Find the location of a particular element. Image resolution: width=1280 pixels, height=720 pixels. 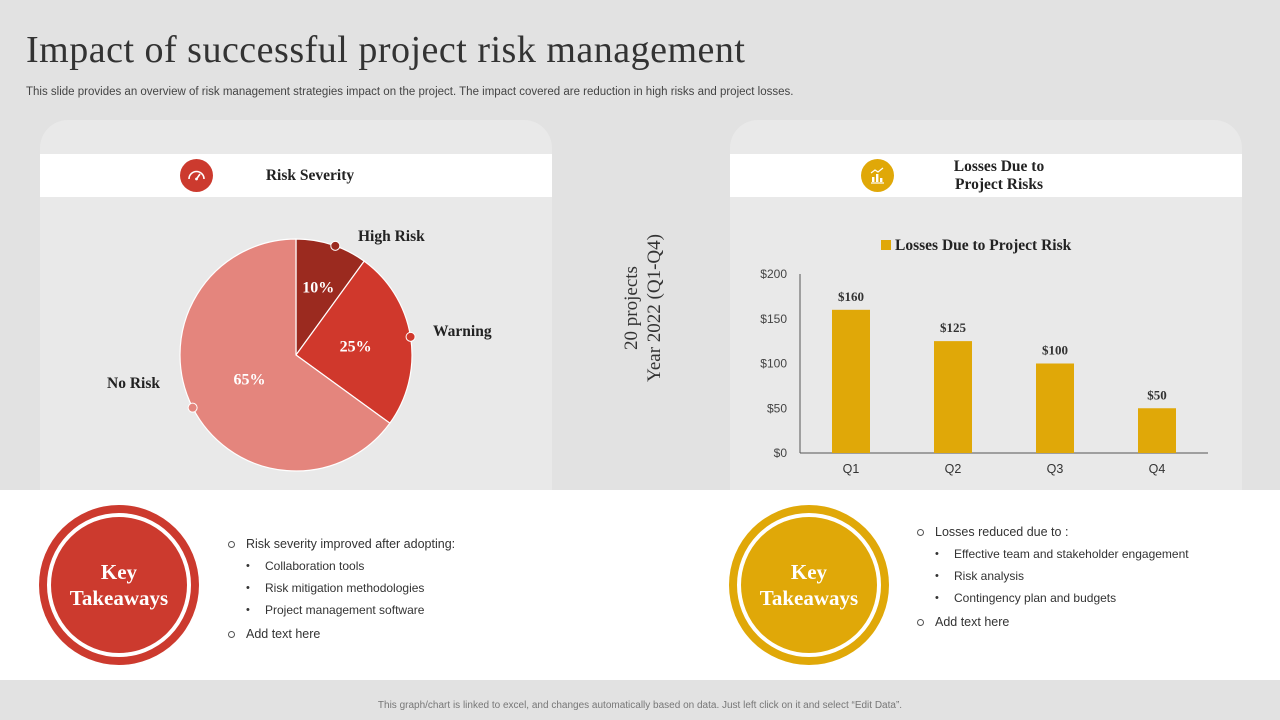

pie-category-label: Warning is located at coordinates (462, 331).